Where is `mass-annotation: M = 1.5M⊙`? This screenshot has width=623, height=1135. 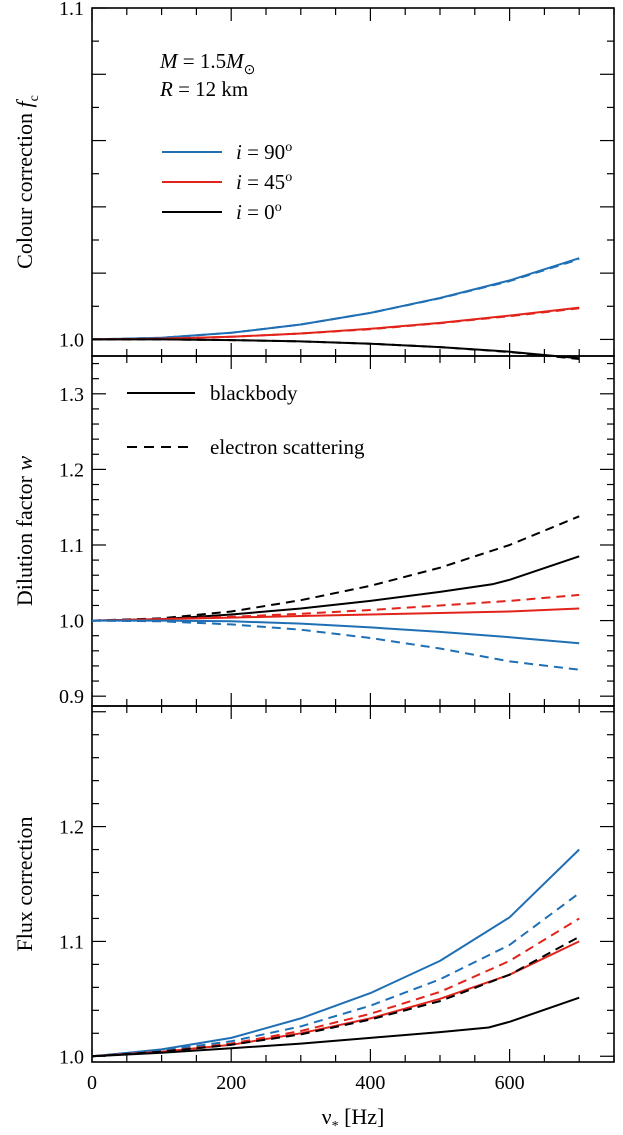 mass-annotation: M = 1.5M⊙ is located at coordinates (207, 63).